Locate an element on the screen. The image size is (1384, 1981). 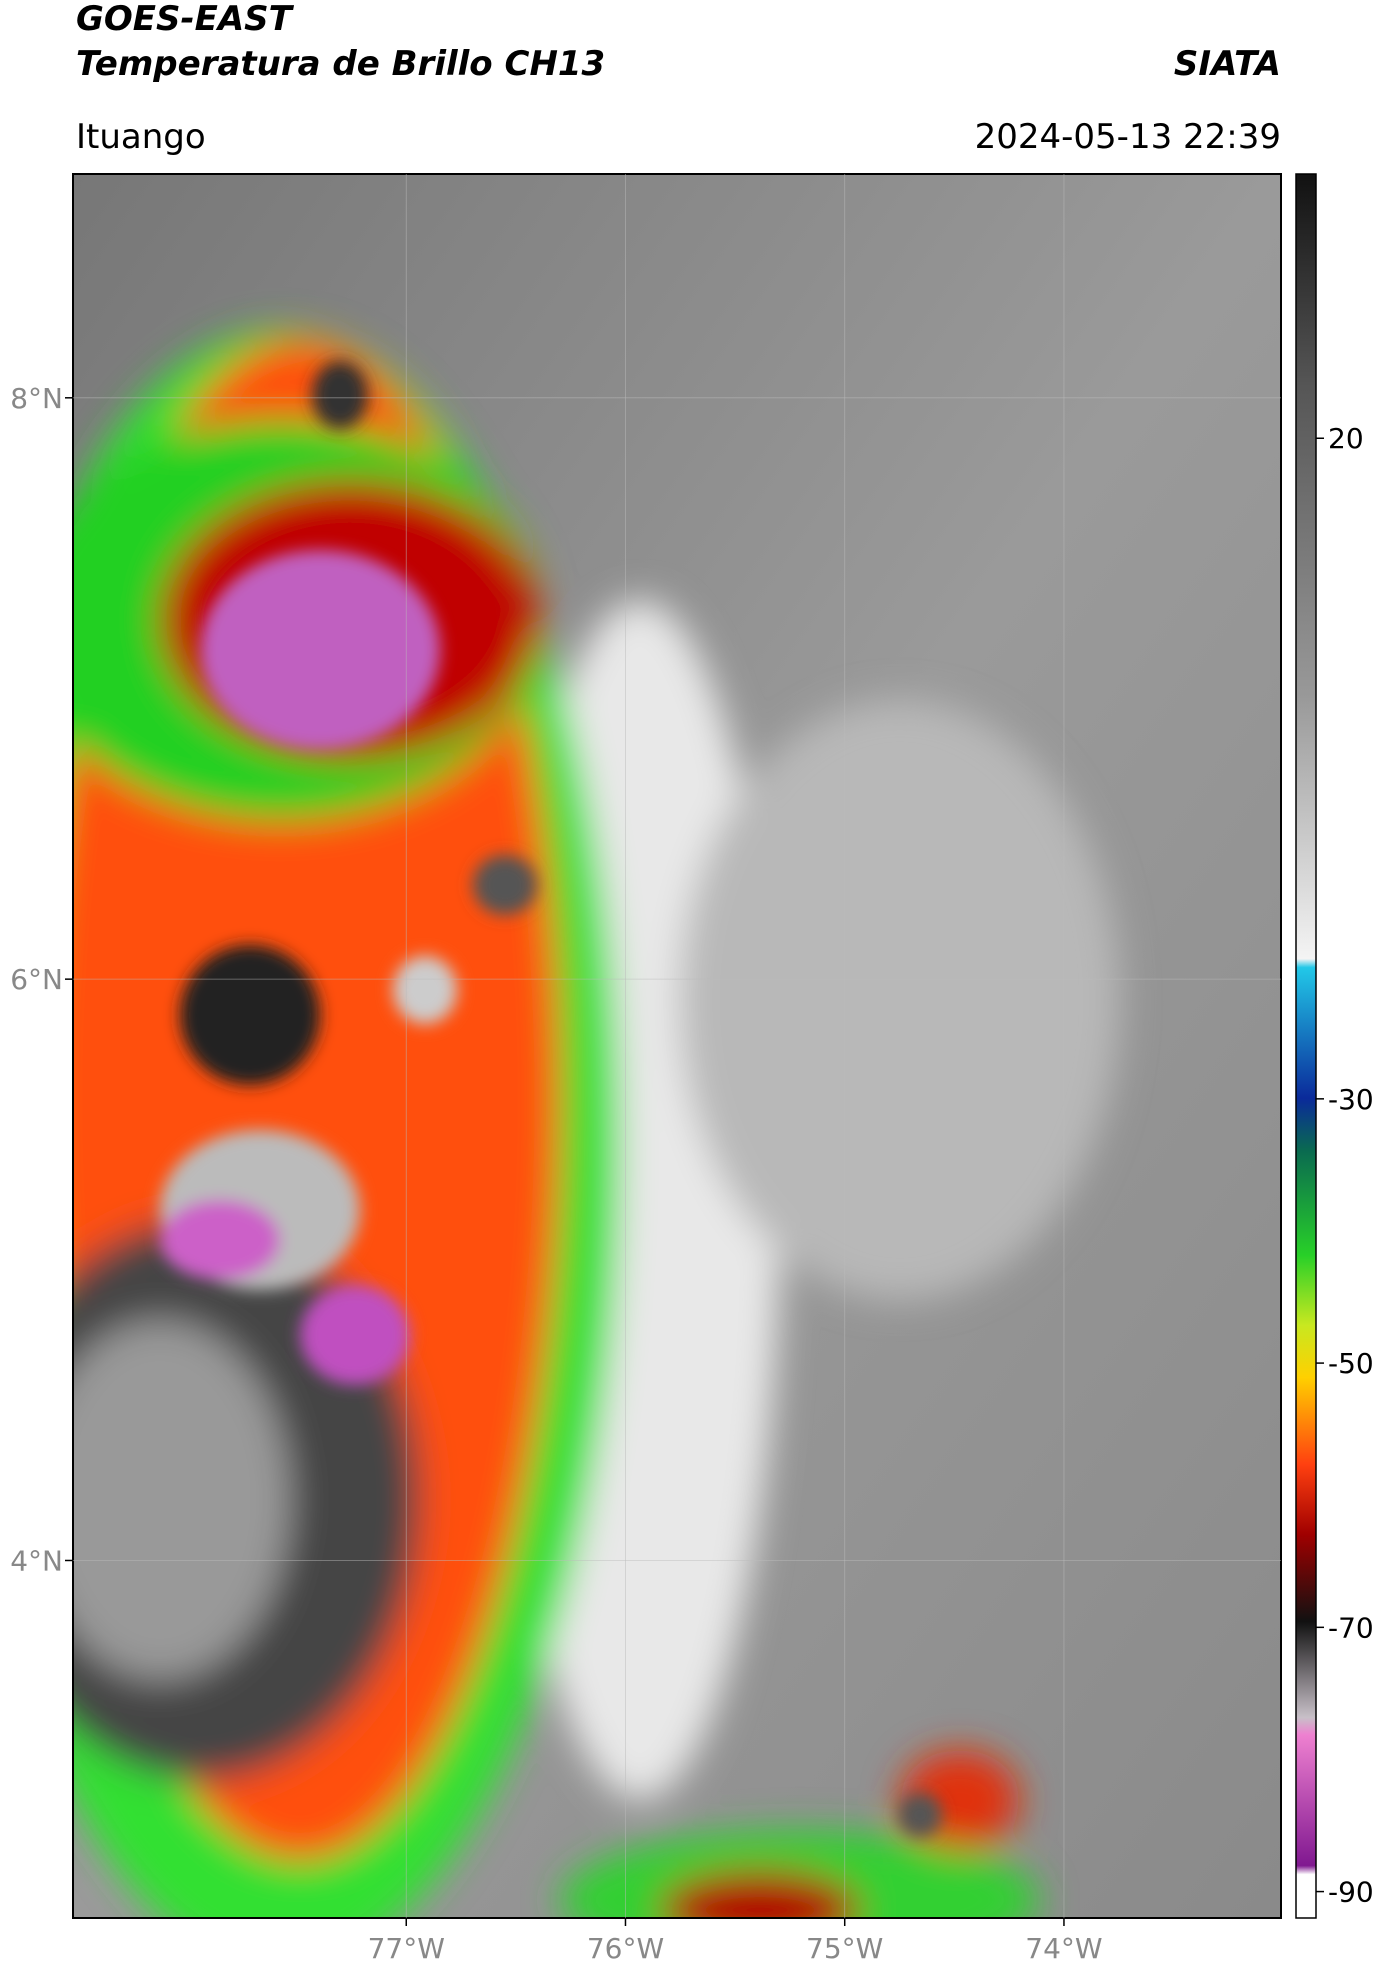
source: SIATA is located at coordinates (1227, 64).